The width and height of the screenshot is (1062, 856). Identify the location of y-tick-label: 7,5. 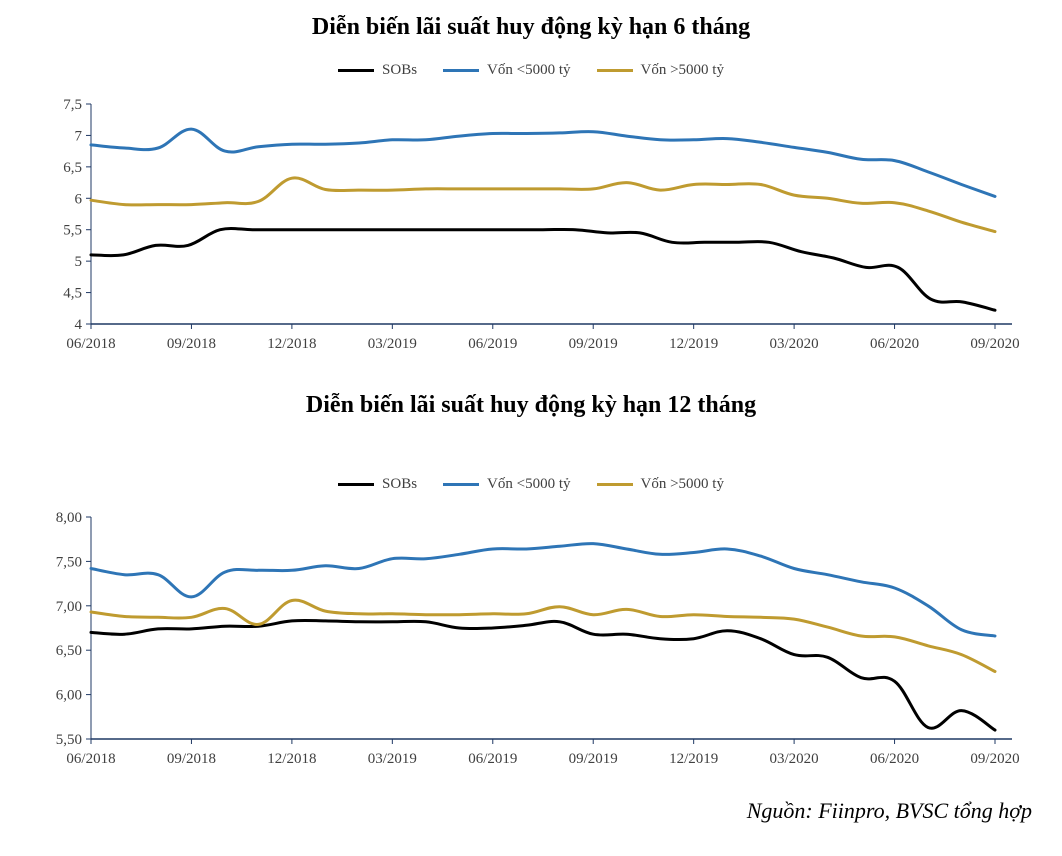
(72, 105).